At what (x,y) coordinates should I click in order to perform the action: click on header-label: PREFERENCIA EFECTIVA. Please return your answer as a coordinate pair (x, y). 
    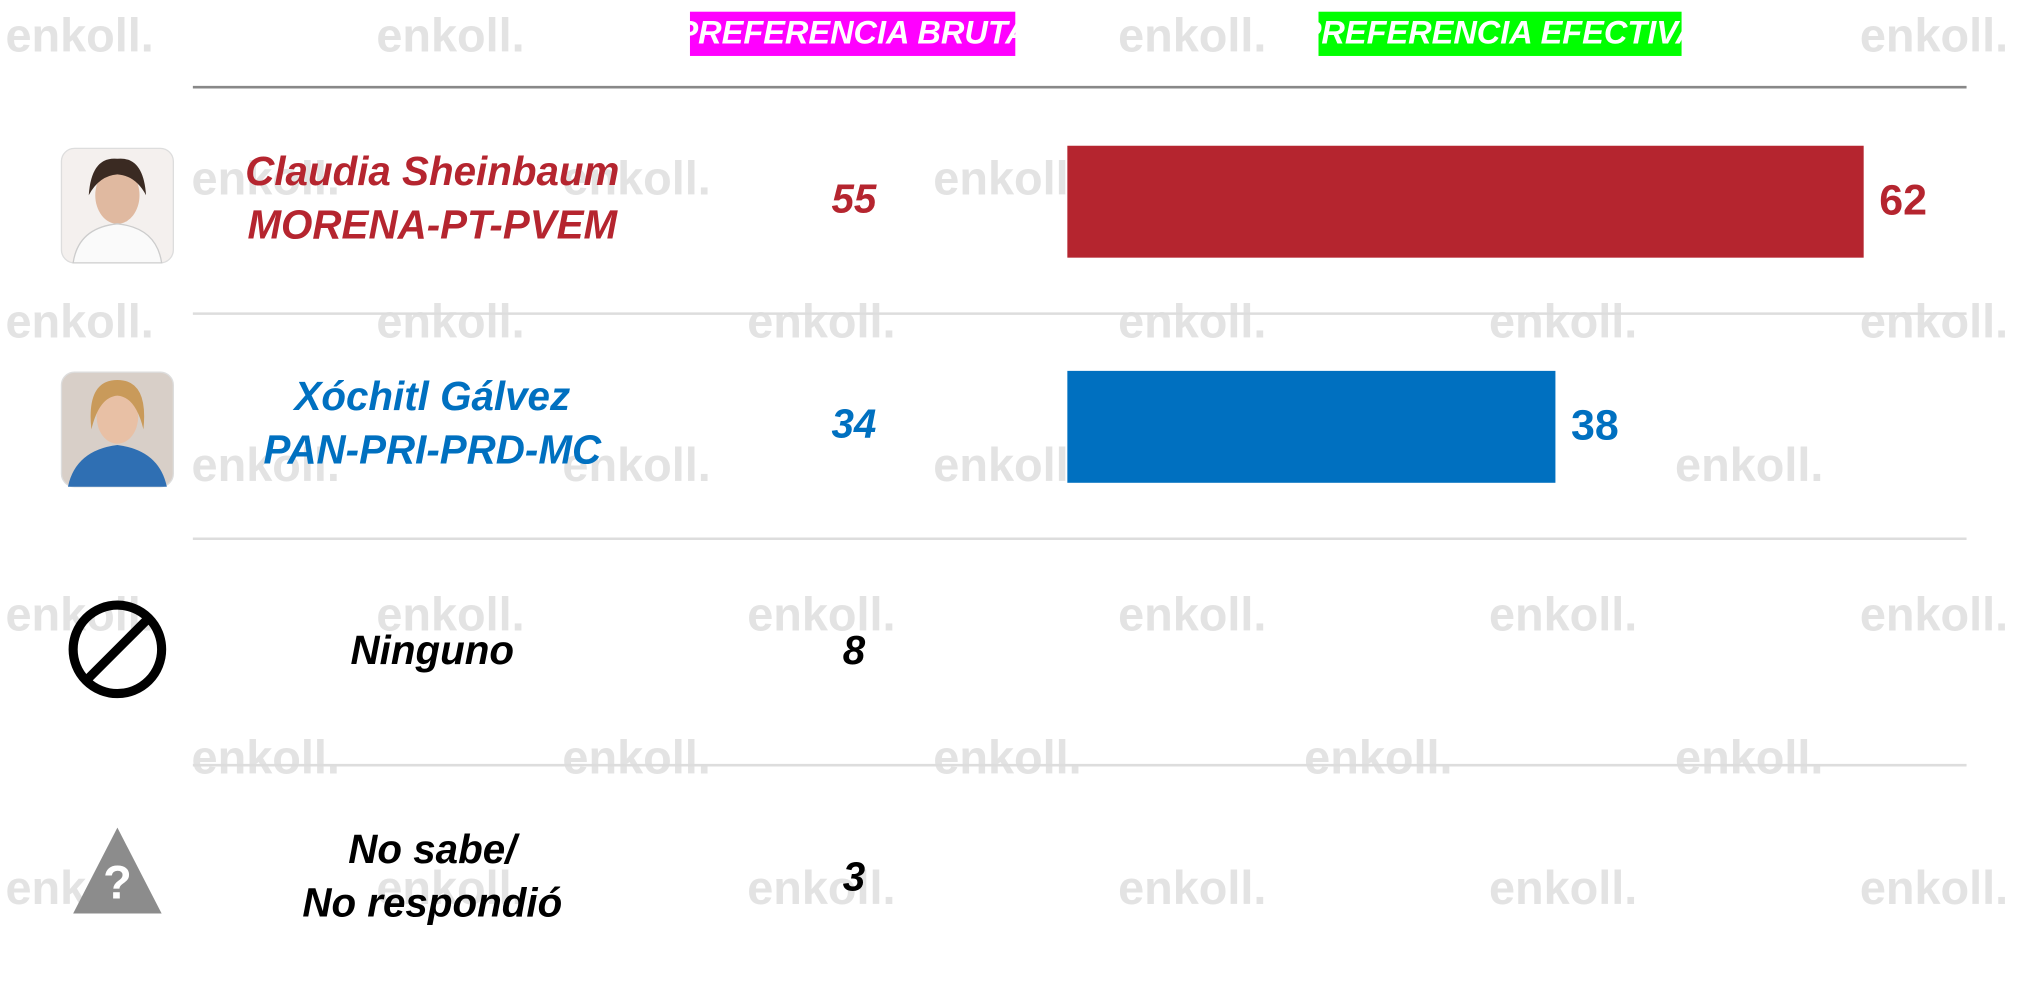
    Looking at the image, I should click on (1499, 33).